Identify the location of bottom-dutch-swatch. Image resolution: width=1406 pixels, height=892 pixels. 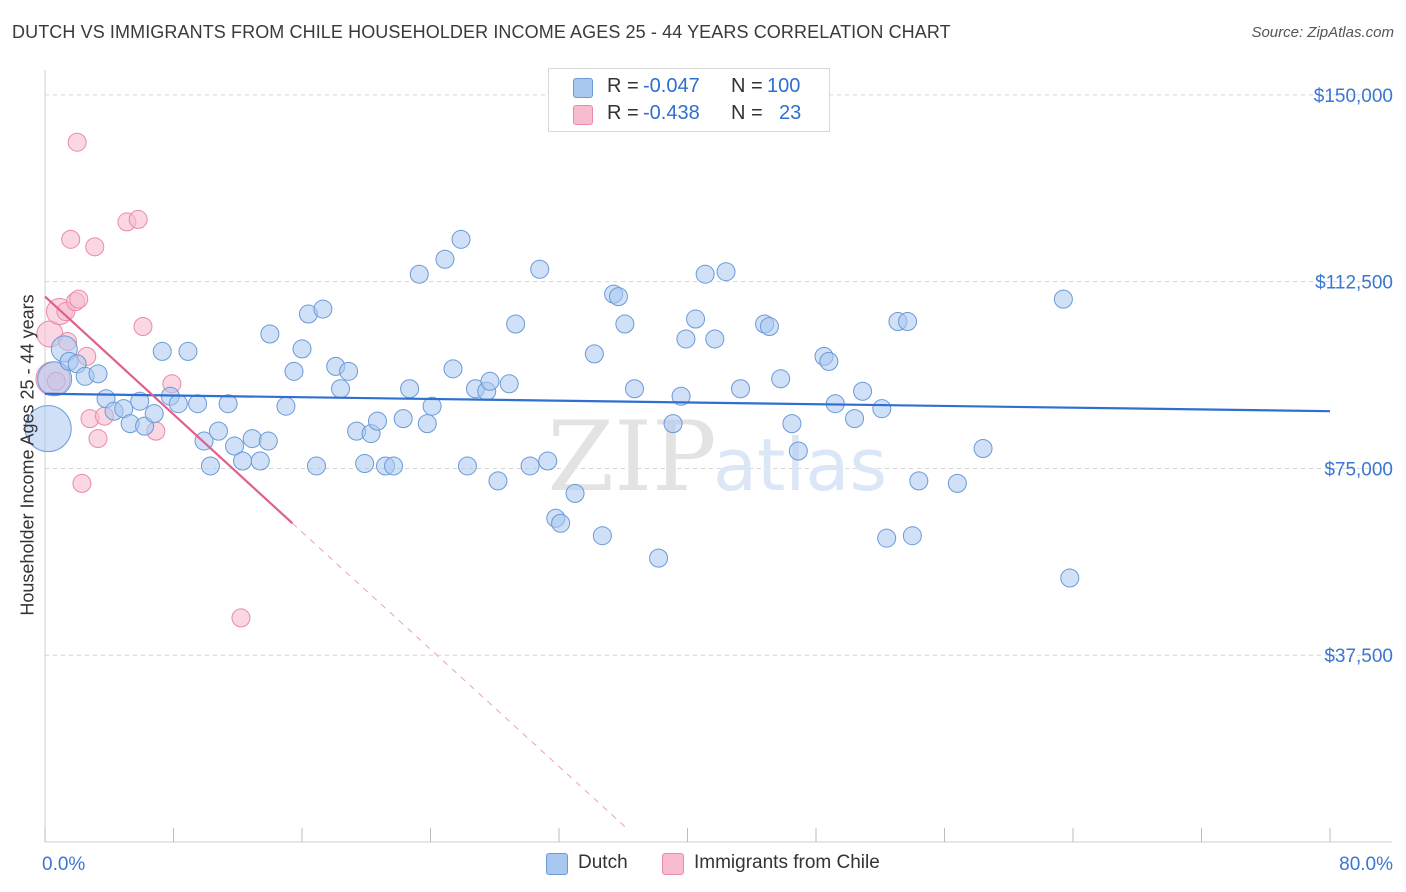
(557, 864).